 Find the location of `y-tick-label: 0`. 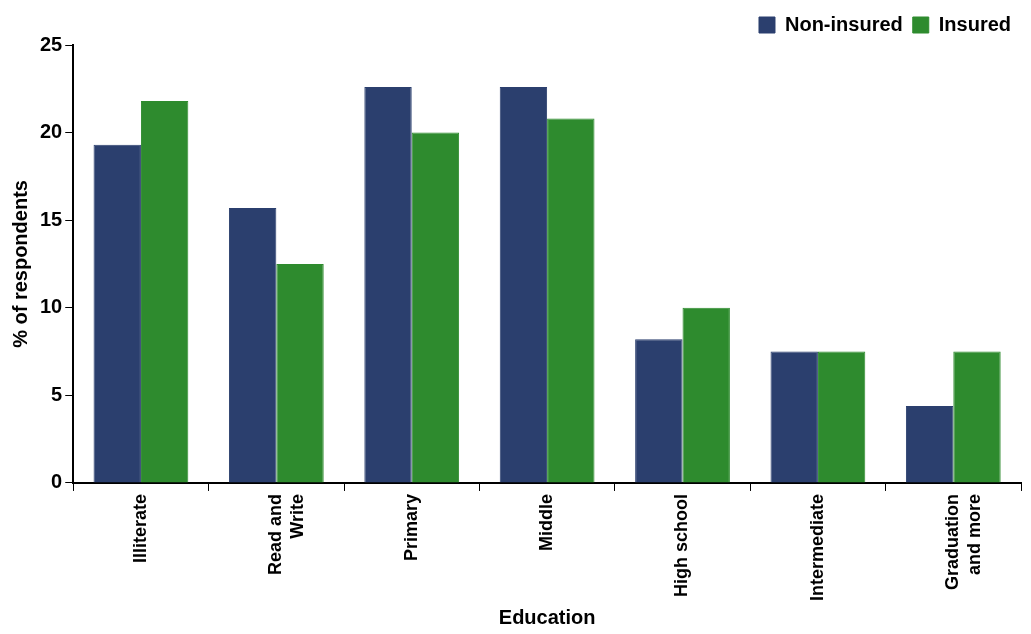

y-tick-label: 0 is located at coordinates (57, 481).